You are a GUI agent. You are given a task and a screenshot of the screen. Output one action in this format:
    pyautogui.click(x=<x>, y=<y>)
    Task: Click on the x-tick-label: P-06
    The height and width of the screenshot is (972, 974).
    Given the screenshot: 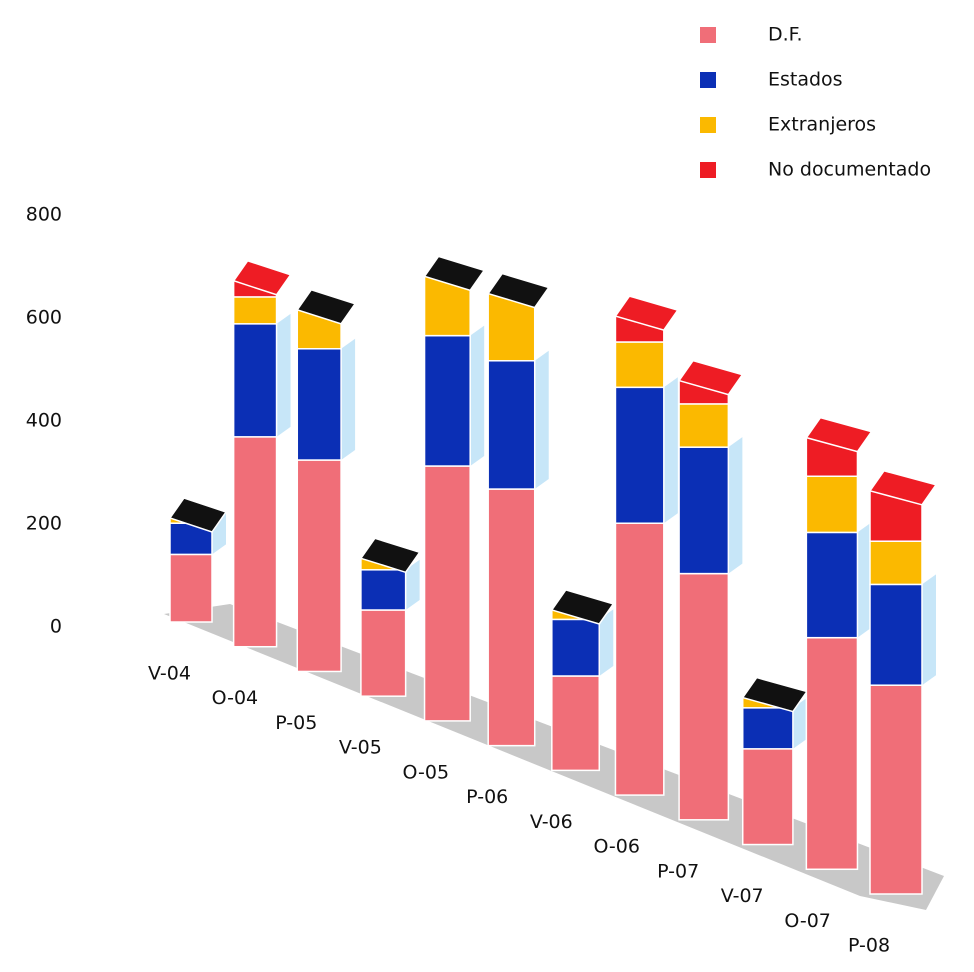 What is the action you would take?
    pyautogui.click(x=487, y=797)
    